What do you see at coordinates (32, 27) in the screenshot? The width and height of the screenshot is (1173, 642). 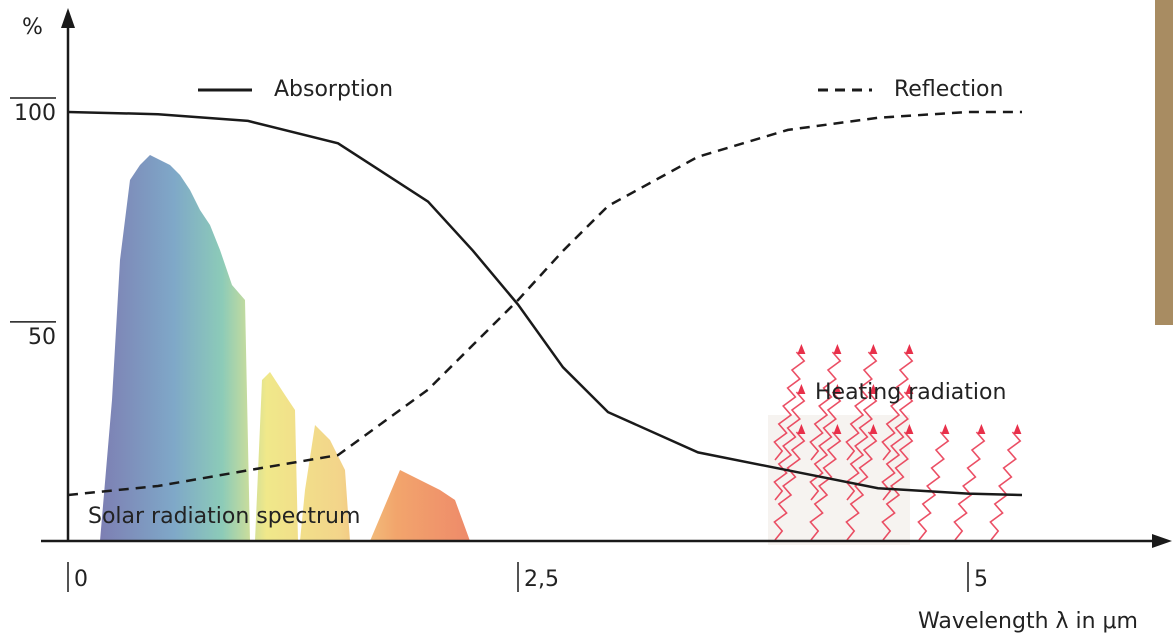 I see `y-axis-label: %` at bounding box center [32, 27].